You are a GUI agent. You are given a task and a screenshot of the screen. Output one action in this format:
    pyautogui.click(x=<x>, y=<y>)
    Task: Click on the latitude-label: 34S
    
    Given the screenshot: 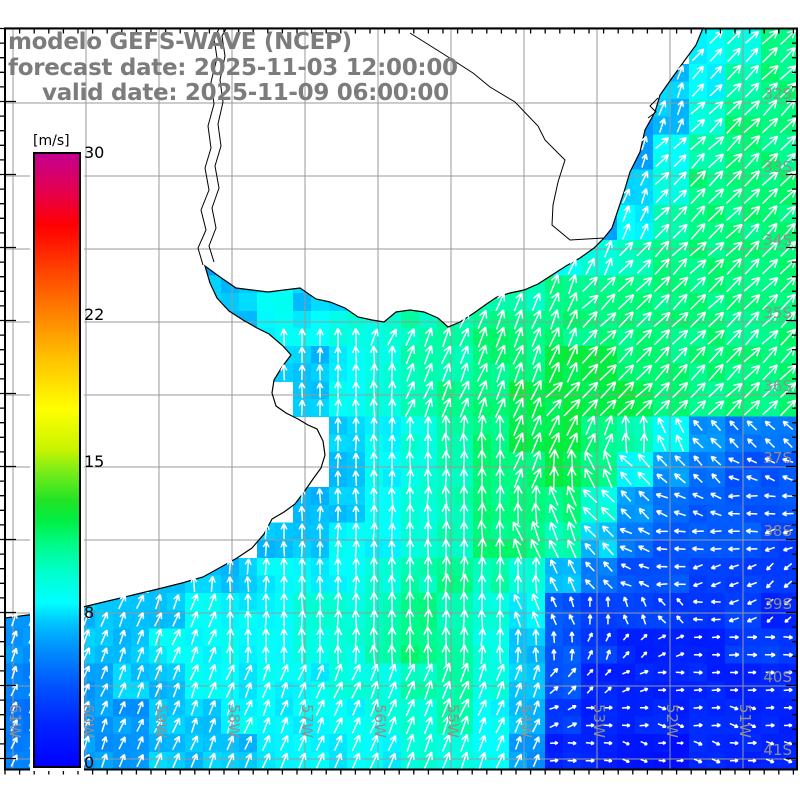 What is the action you would take?
    pyautogui.click(x=777, y=240)
    